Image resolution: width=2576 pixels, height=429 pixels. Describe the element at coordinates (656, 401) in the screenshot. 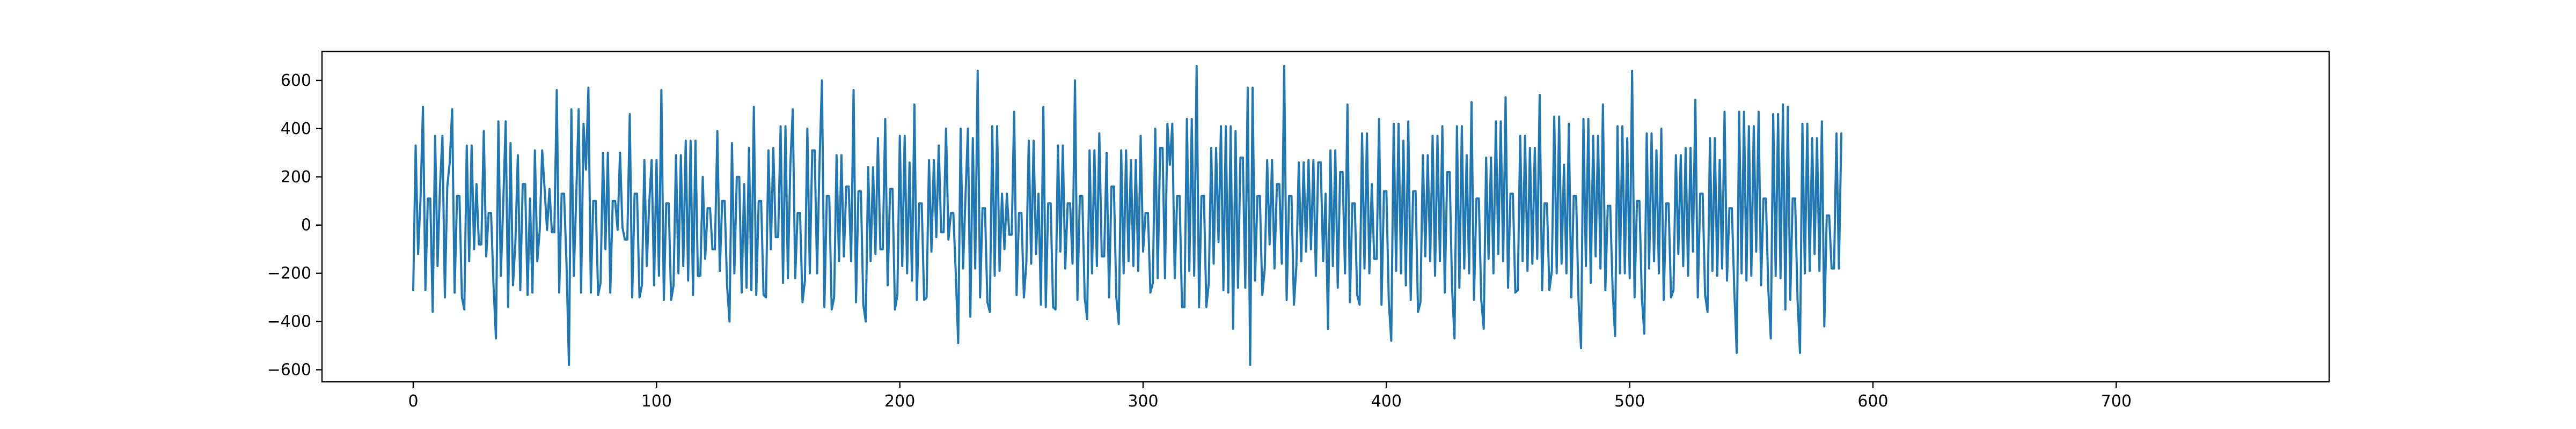

I see `x-tick-label: 100` at that location.